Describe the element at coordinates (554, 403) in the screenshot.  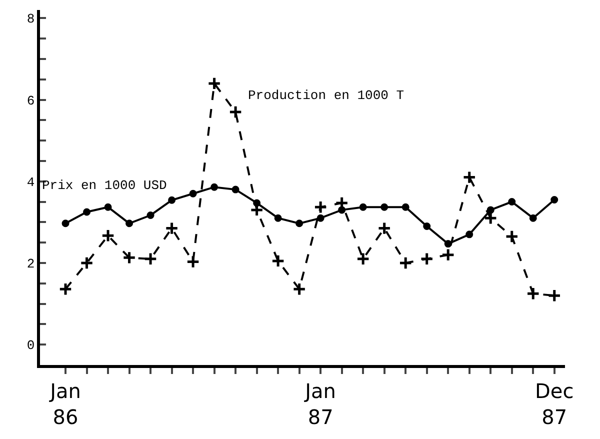
I see `x-tick-label: Dec 87` at that location.